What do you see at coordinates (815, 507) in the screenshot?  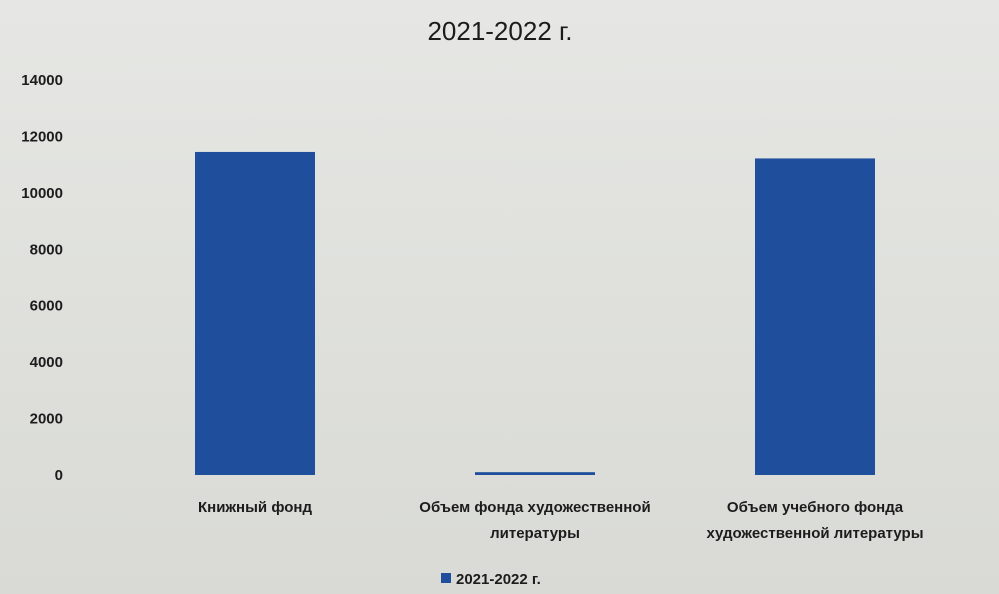 I see `category-label: Объем учебного фонда` at bounding box center [815, 507].